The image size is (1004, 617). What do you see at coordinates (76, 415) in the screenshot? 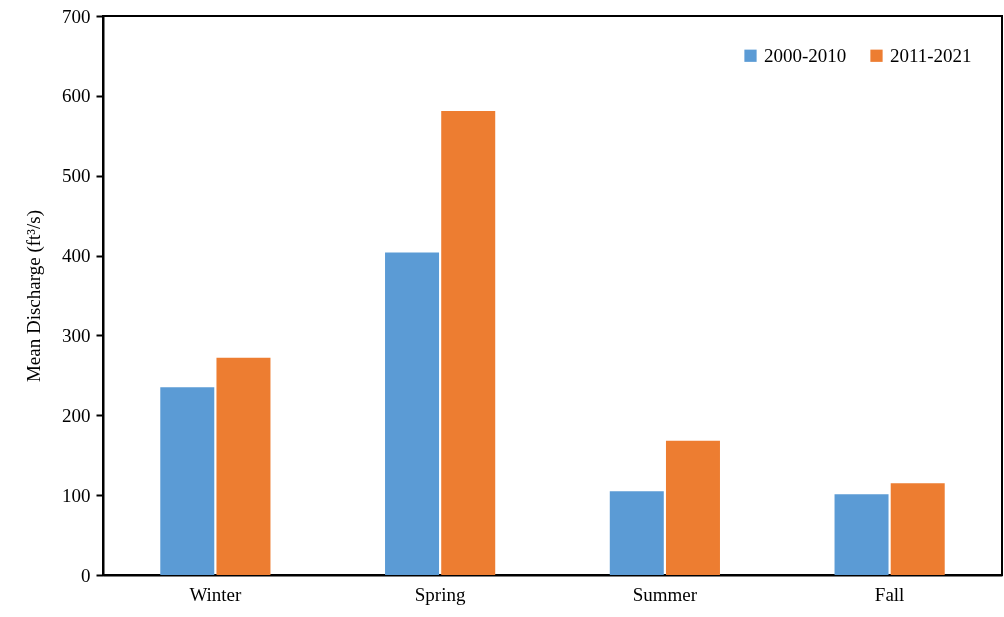
I see `y-tick-label: 200` at bounding box center [76, 415].